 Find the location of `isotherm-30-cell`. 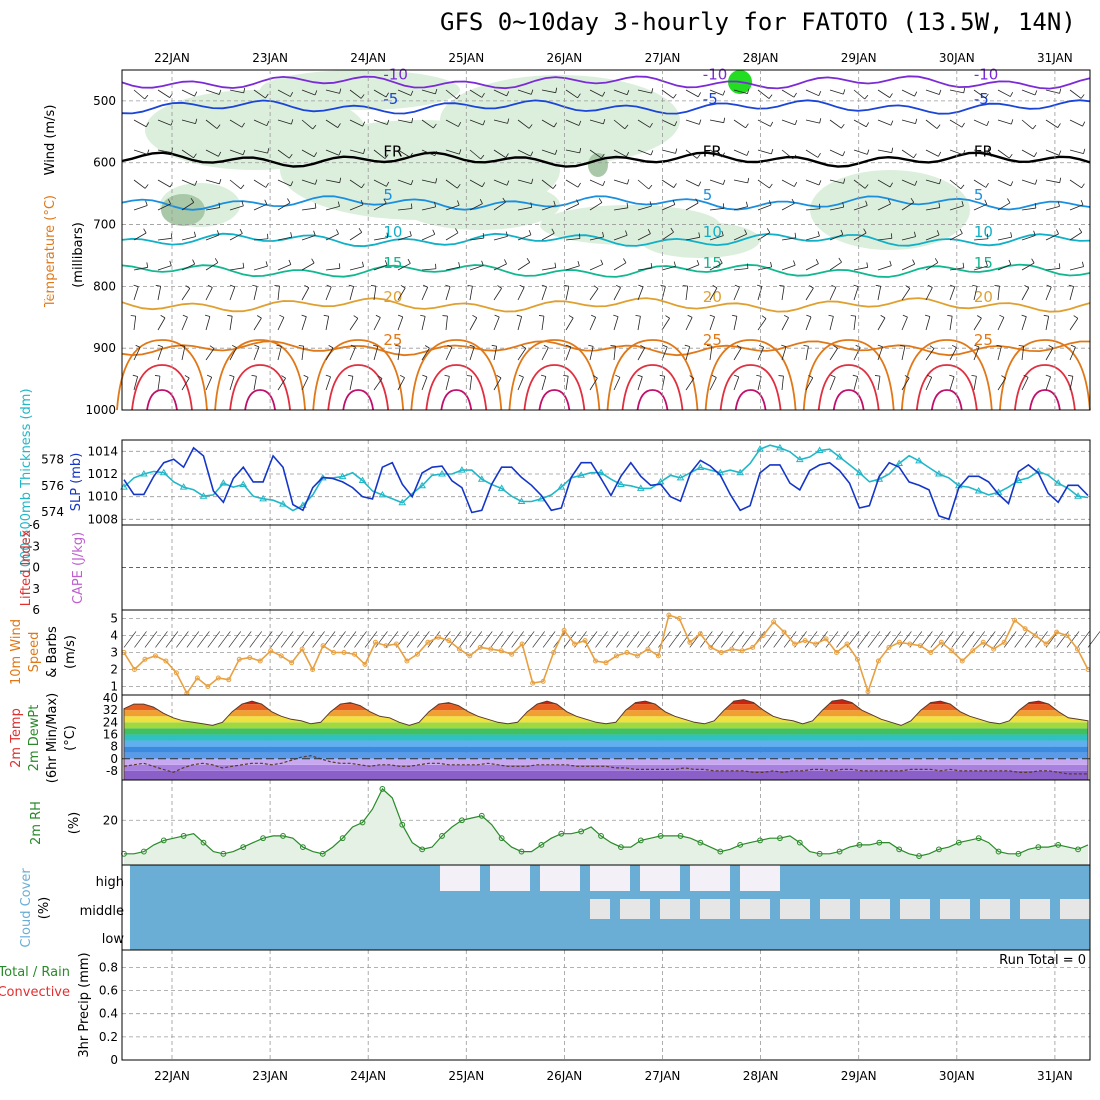

isotherm-30-cell is located at coordinates (162, 387).